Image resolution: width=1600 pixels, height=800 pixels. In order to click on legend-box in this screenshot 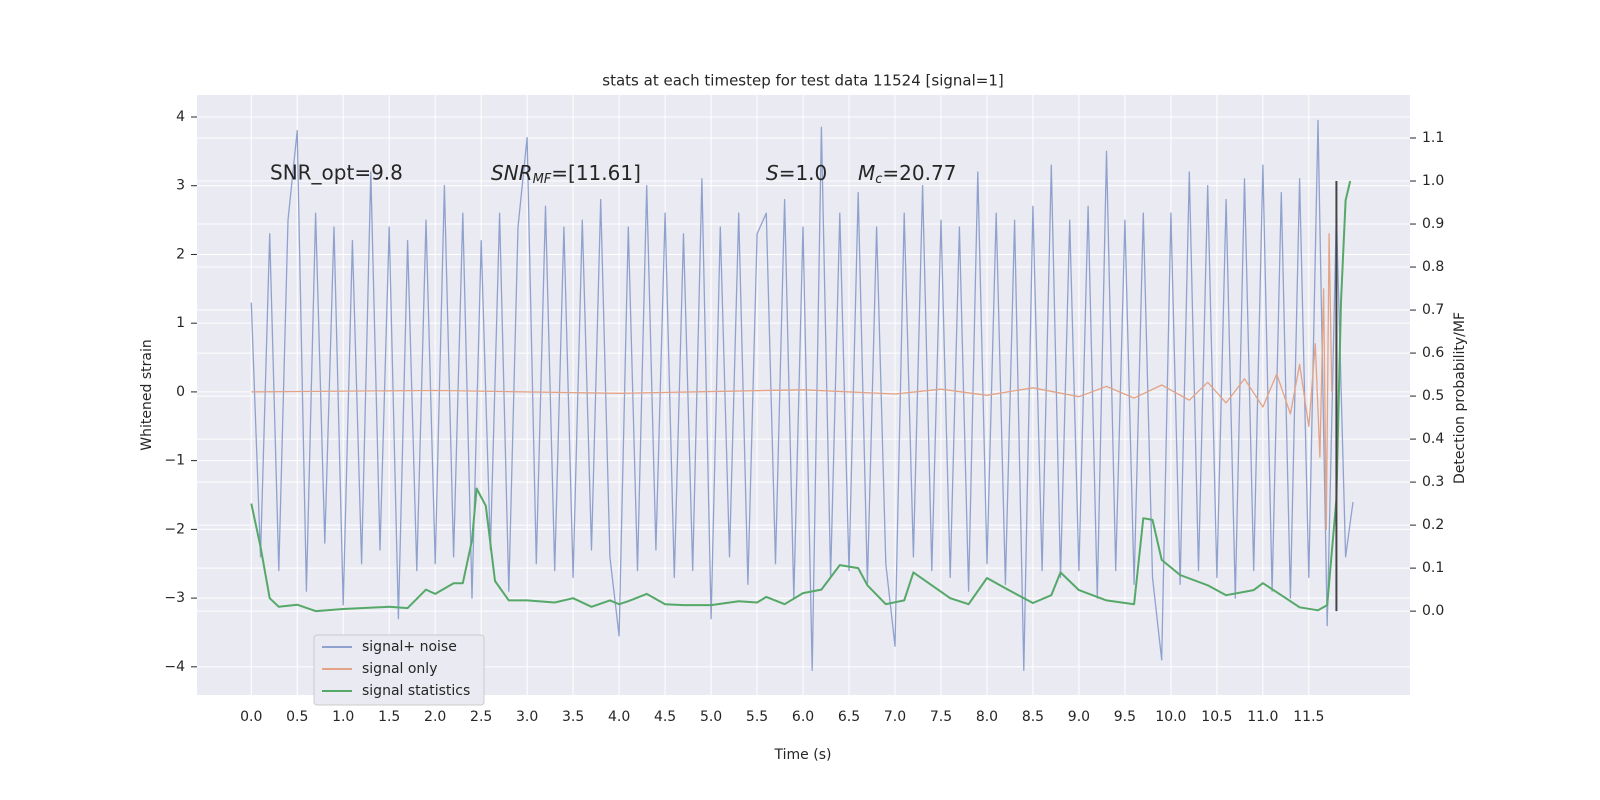, I will do `click(399, 670)`.